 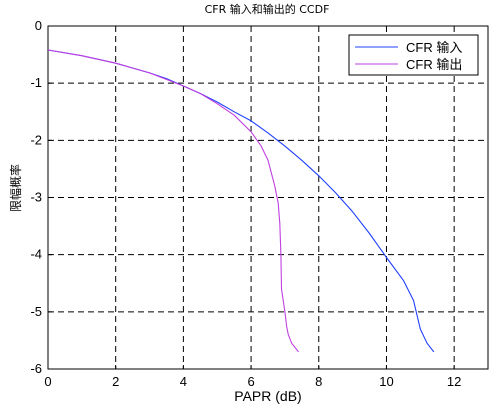 I want to click on chart-title: CFR 输入和输出的 CCDF, so click(x=267, y=9).